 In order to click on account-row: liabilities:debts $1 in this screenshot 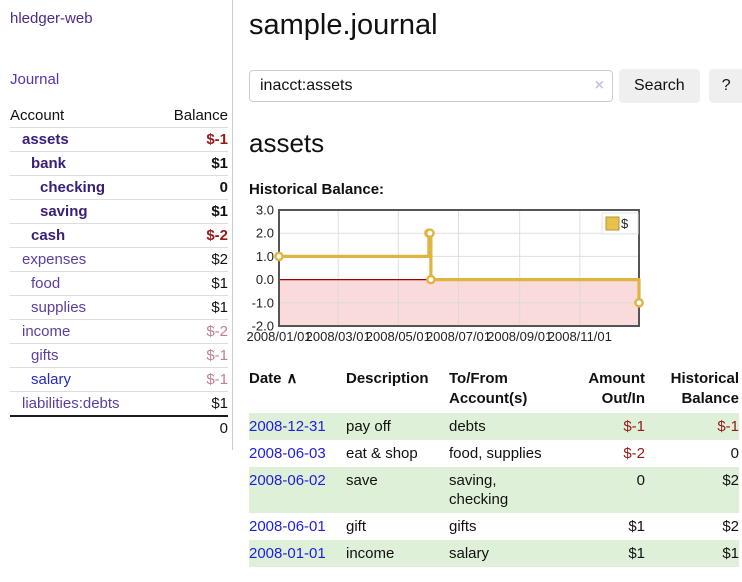, I will do `click(119, 403)`.